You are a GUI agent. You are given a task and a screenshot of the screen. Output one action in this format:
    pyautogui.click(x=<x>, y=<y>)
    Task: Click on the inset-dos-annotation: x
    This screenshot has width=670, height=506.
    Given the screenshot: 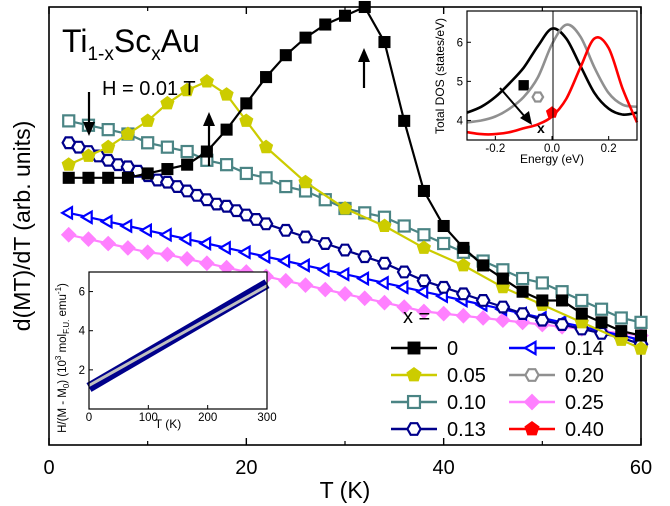 What is the action you would take?
    pyautogui.click(x=541, y=128)
    